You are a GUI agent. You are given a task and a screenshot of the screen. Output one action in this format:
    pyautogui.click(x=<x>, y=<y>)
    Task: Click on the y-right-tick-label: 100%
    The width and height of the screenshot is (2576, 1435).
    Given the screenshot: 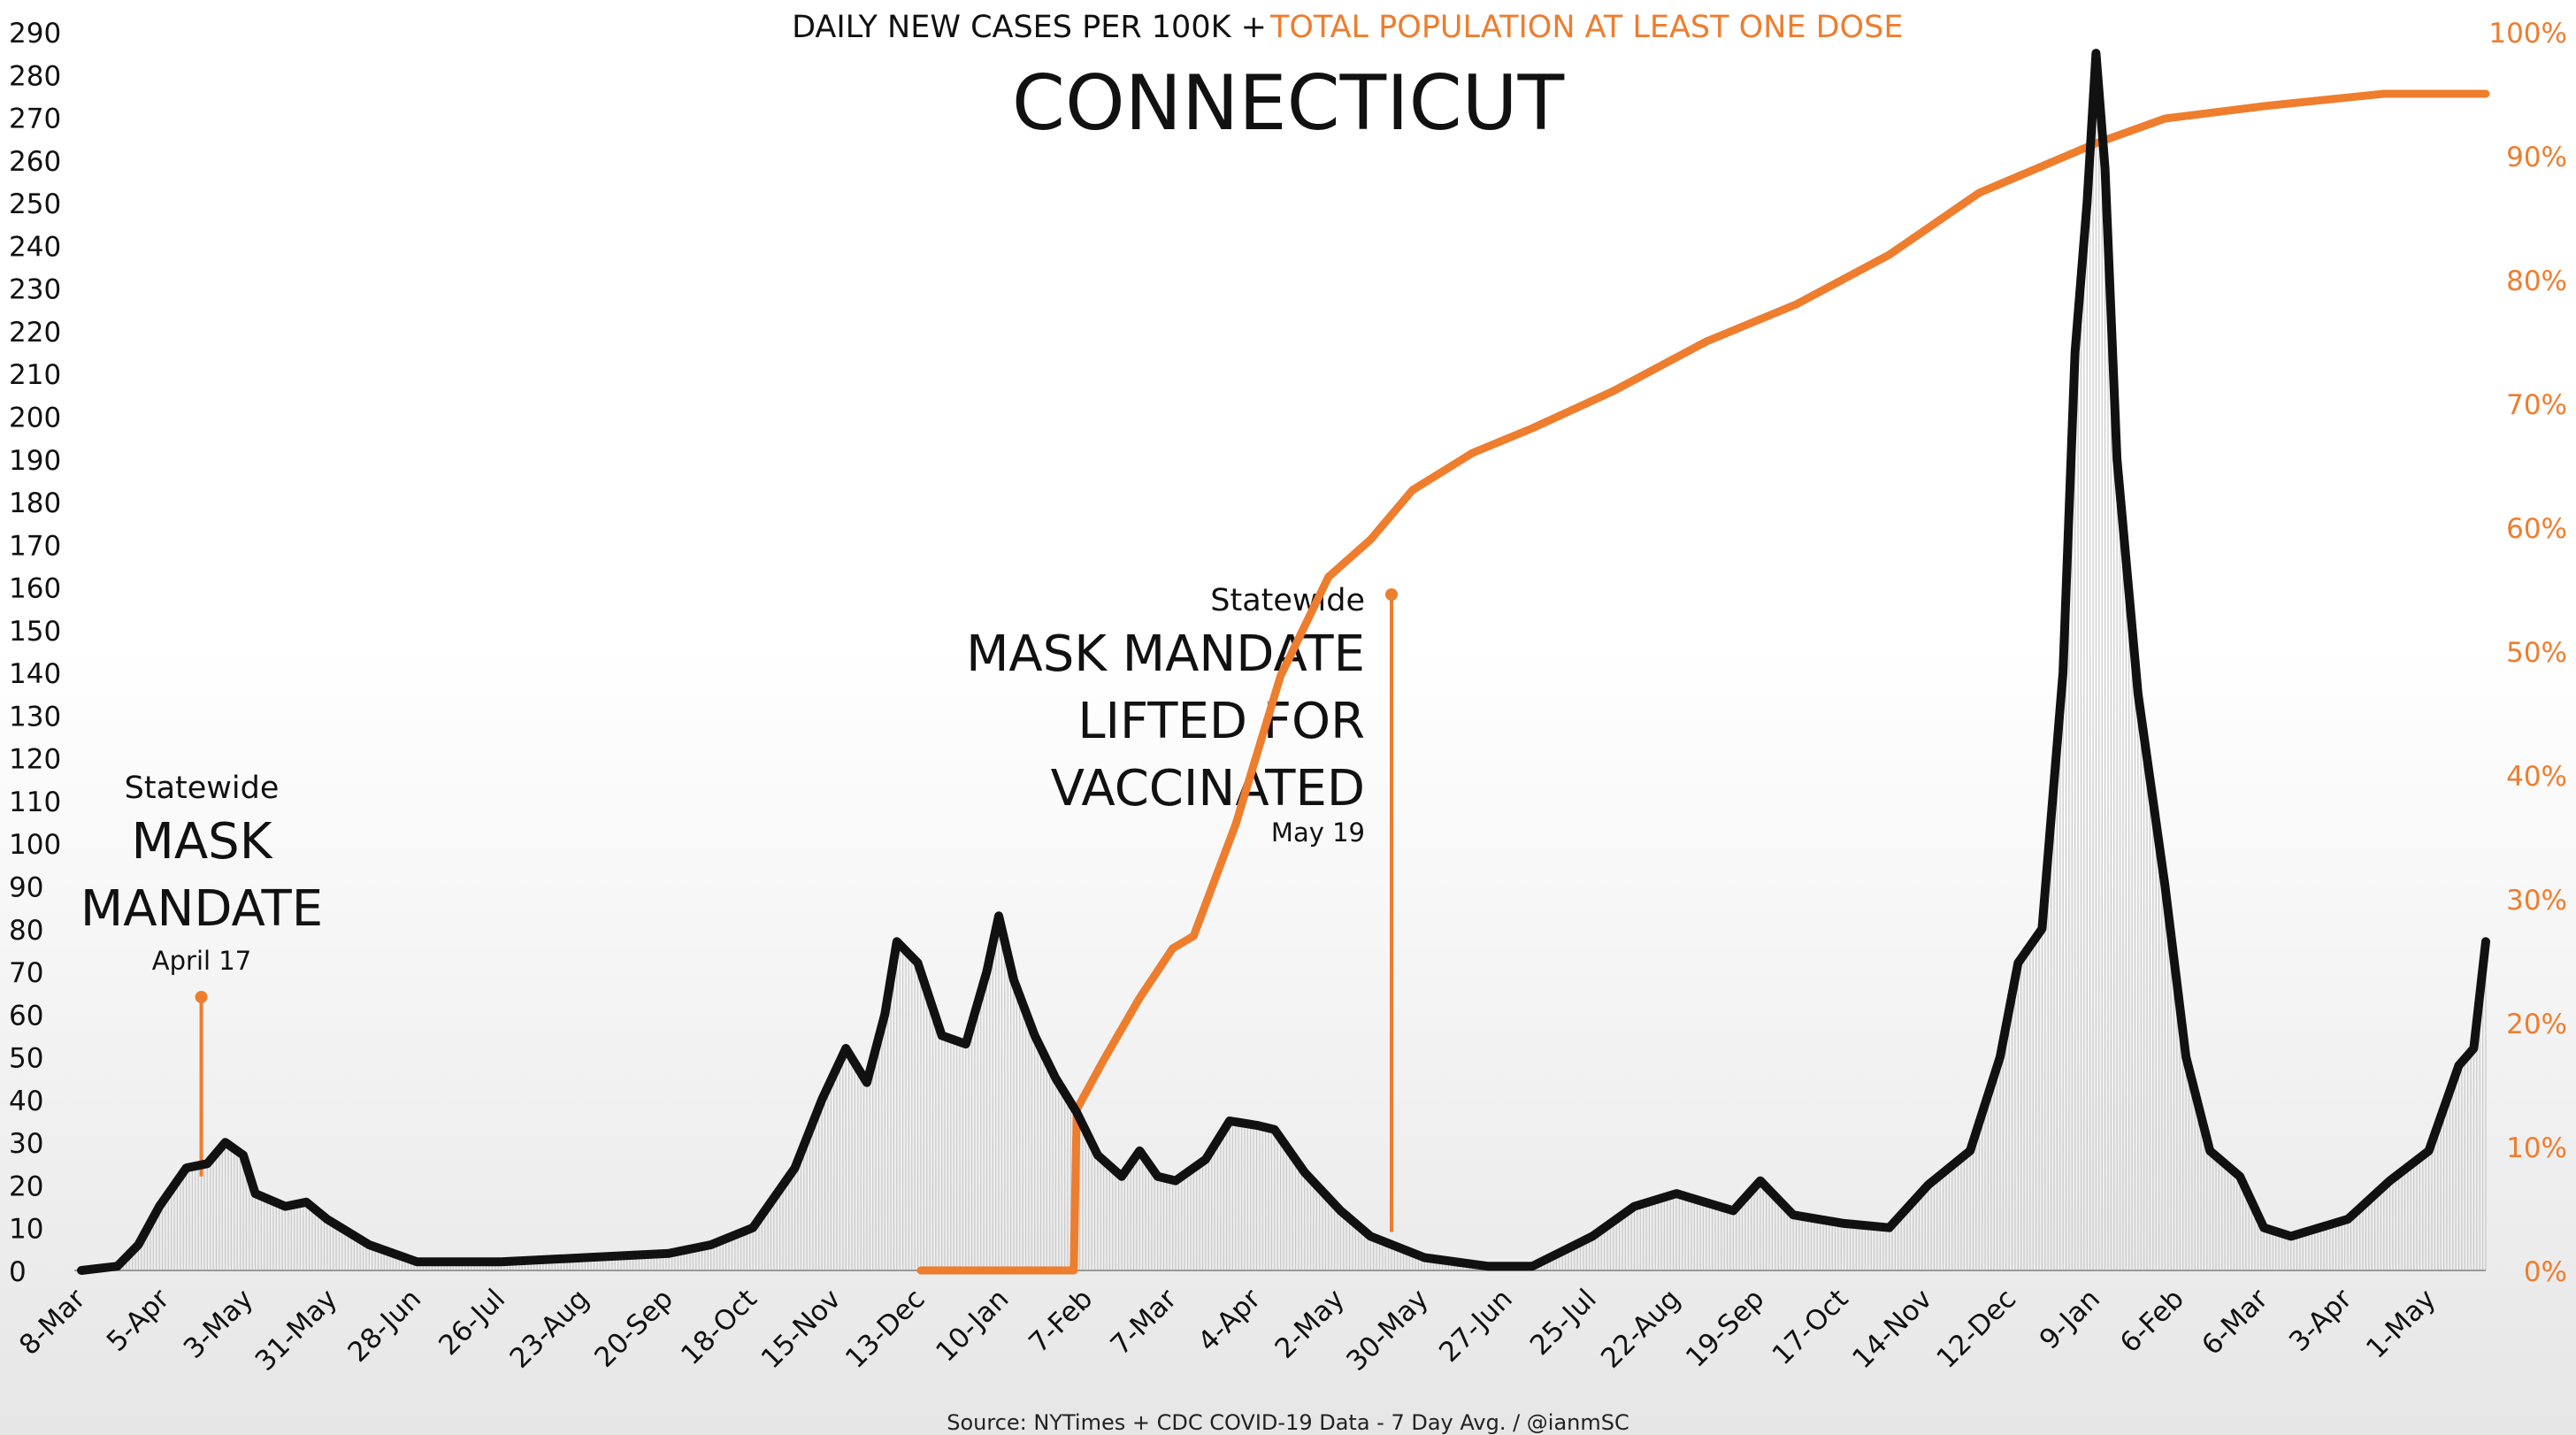 What is the action you would take?
    pyautogui.click(x=2527, y=34)
    